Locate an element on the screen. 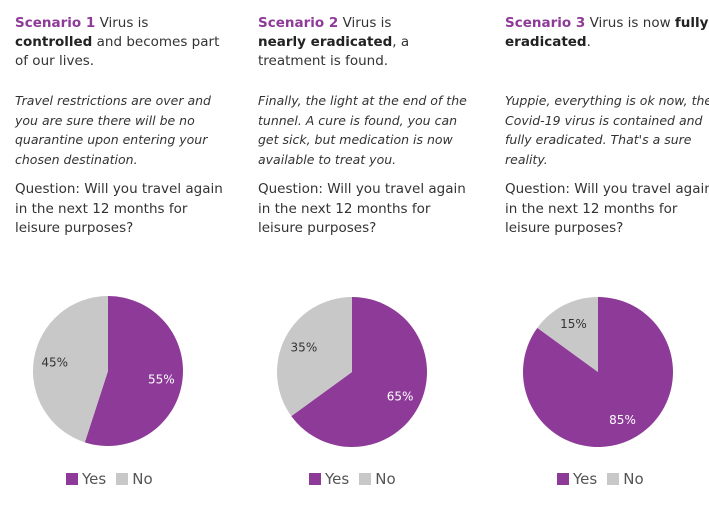 Image resolution: width=709 pixels, height=510 pixels. pie-chart-scenario-2: 65% 35% is located at coordinates (352, 372).